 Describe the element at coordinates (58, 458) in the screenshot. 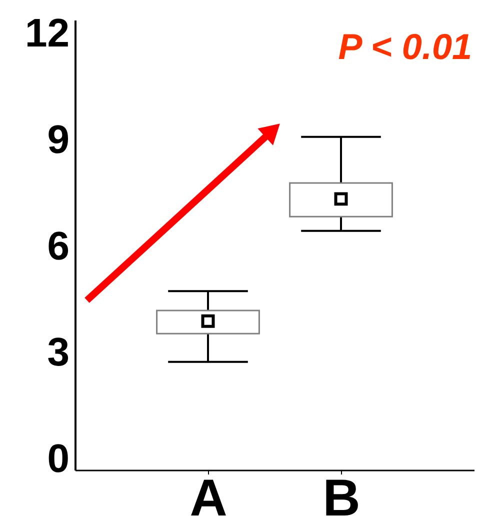

I see `y-tick-label: 0` at that location.